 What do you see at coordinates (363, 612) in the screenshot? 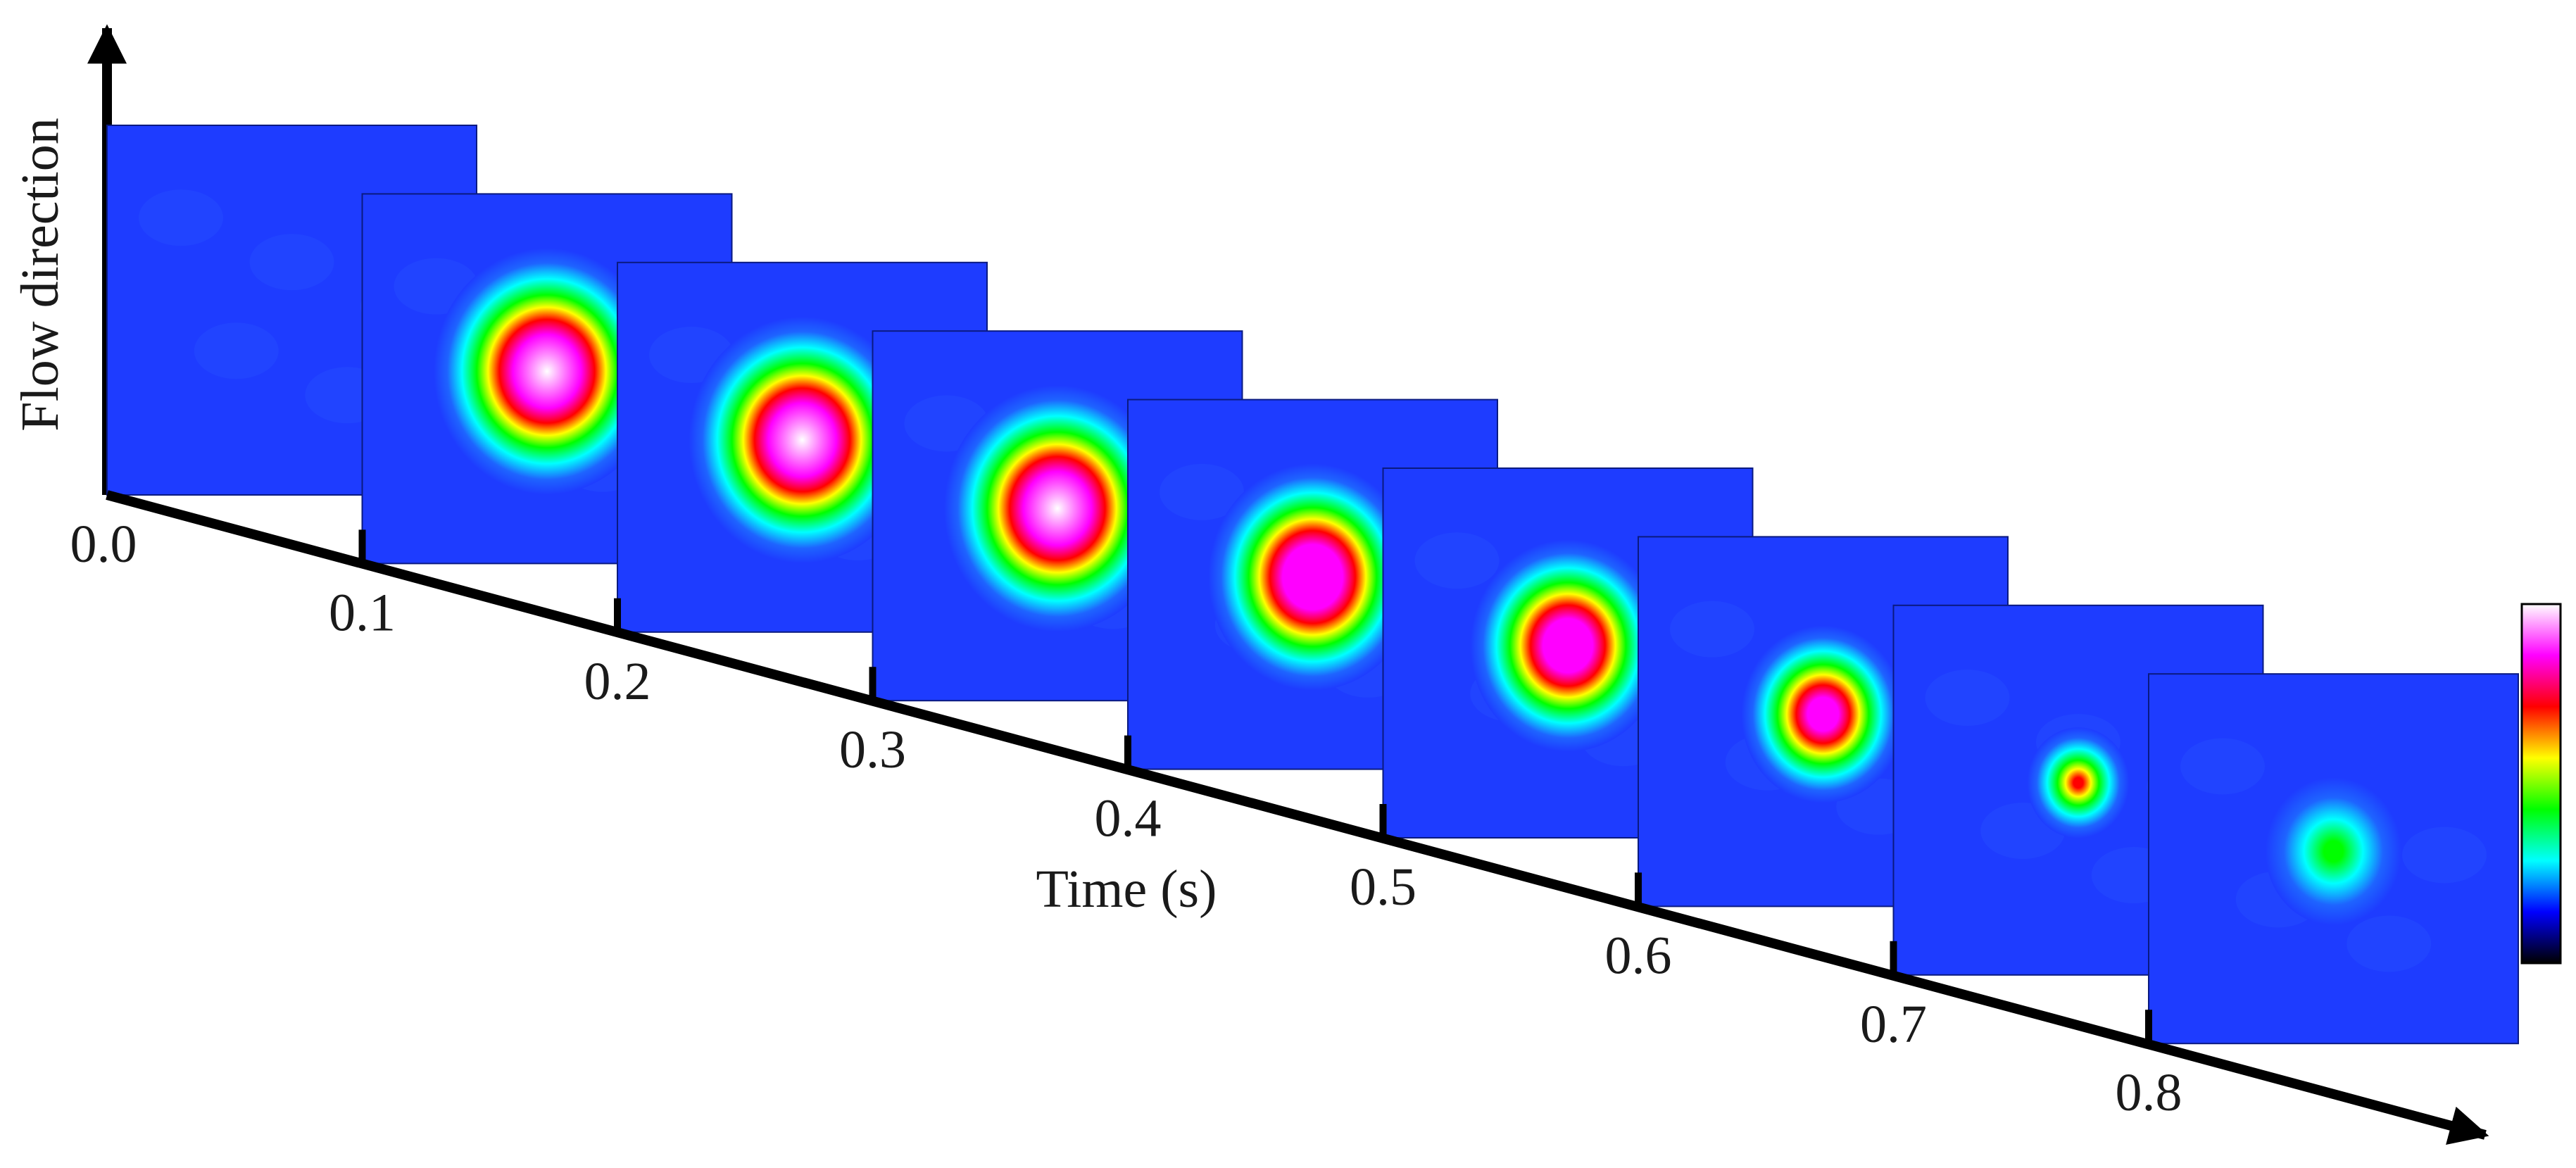
I see `tick-label: 0.1` at bounding box center [363, 612].